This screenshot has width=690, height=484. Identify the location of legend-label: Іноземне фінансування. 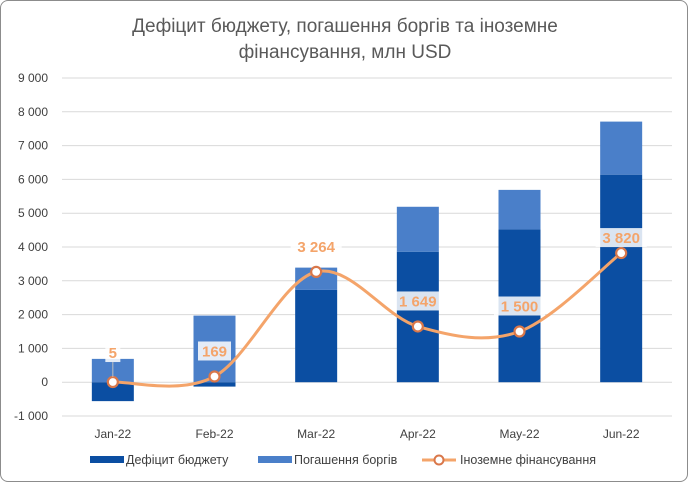
(528, 460).